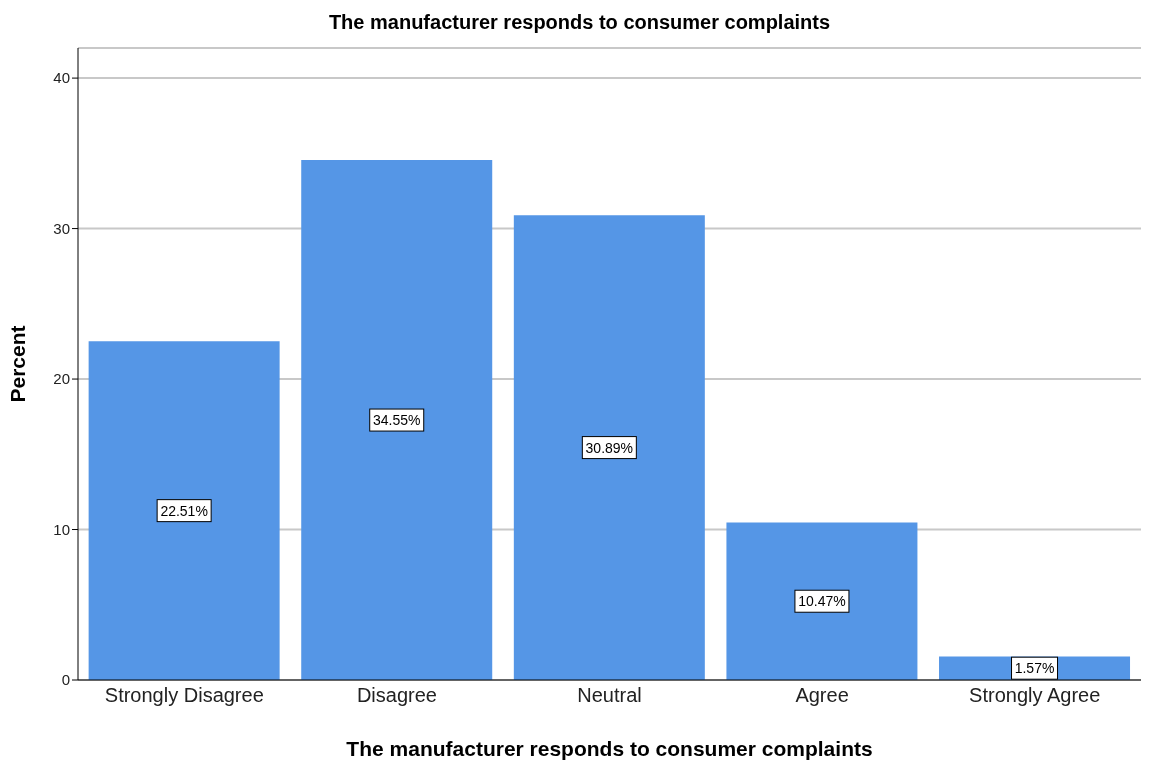  Describe the element at coordinates (61, 78) in the screenshot. I see `y-tick-label: 40` at that location.